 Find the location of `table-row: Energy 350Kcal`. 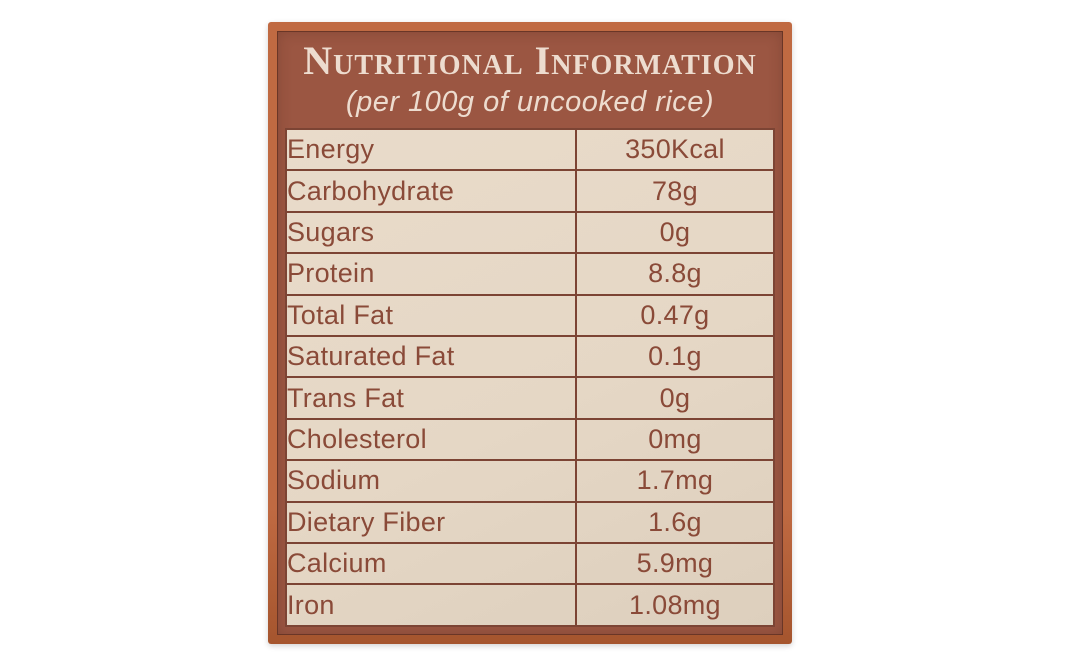

table-row: Energy 350Kcal is located at coordinates (530, 149).